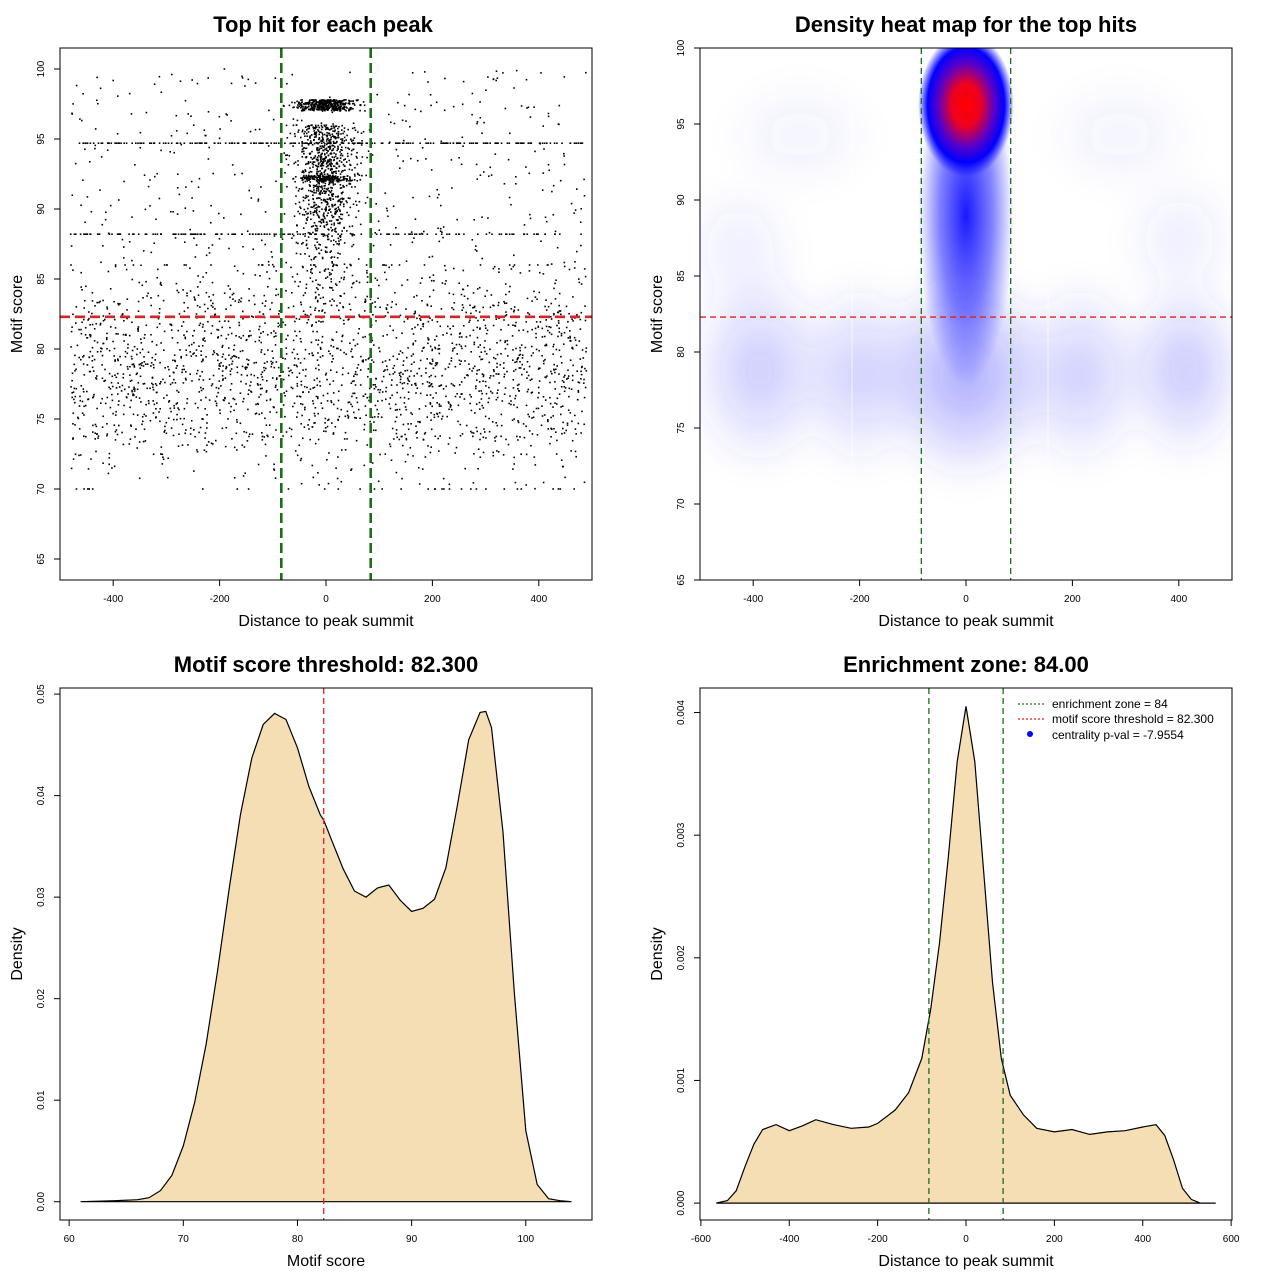  Describe the element at coordinates (1231, 1239) in the screenshot. I see `x-tick-label: 600` at that location.